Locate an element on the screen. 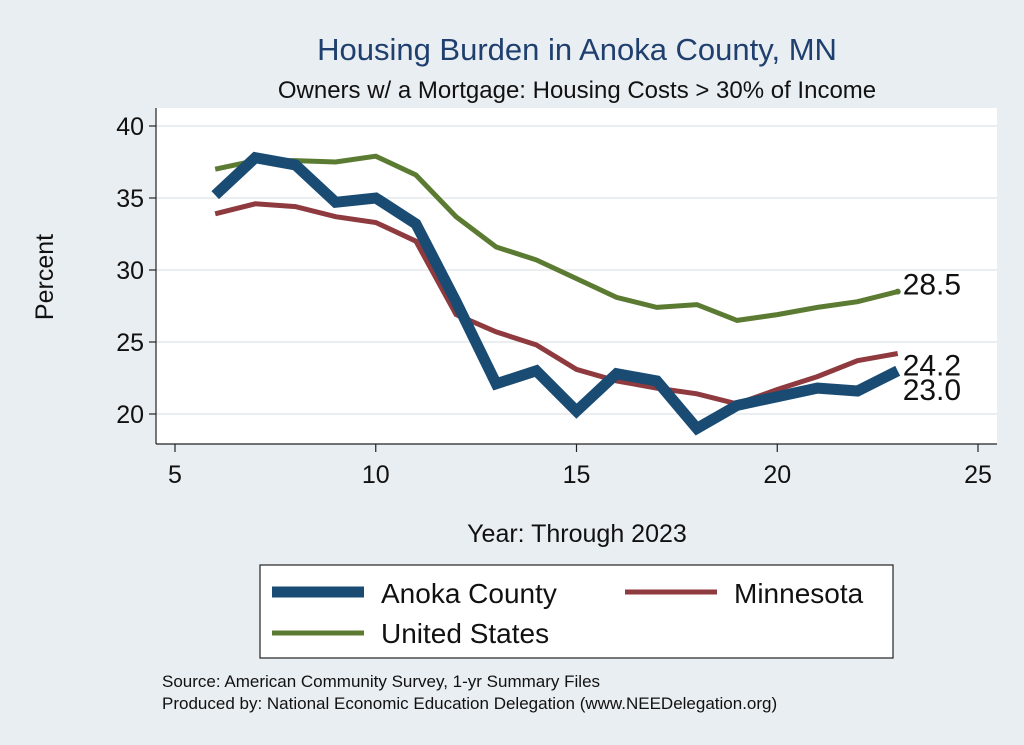 This screenshot has height=745, width=1024. legend: Anoka County Minnesota United States is located at coordinates (576, 611).